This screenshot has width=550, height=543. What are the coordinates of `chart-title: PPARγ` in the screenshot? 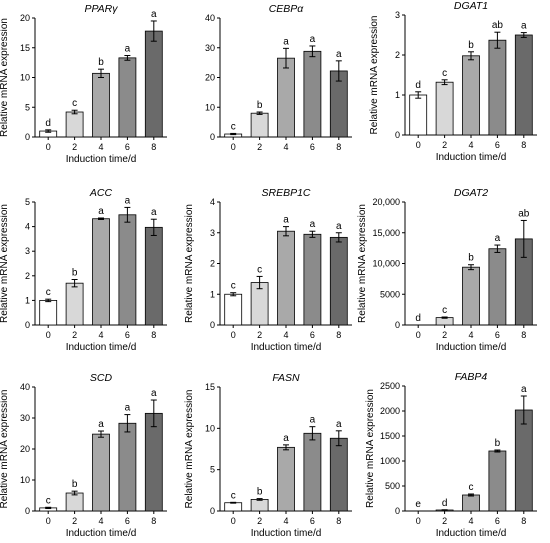 It's located at (101, 9).